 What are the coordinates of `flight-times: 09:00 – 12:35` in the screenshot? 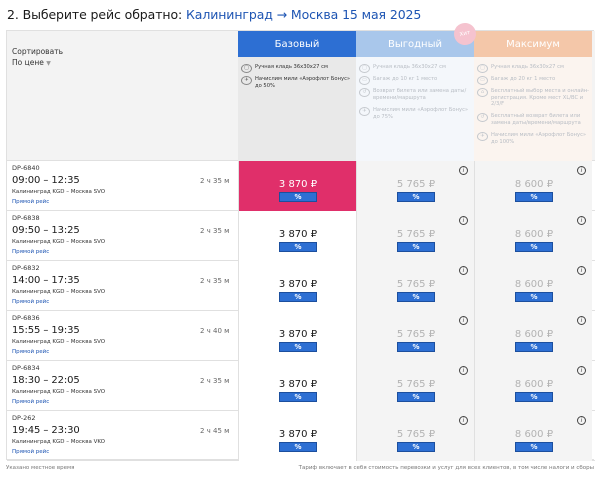 It's located at (46, 180).